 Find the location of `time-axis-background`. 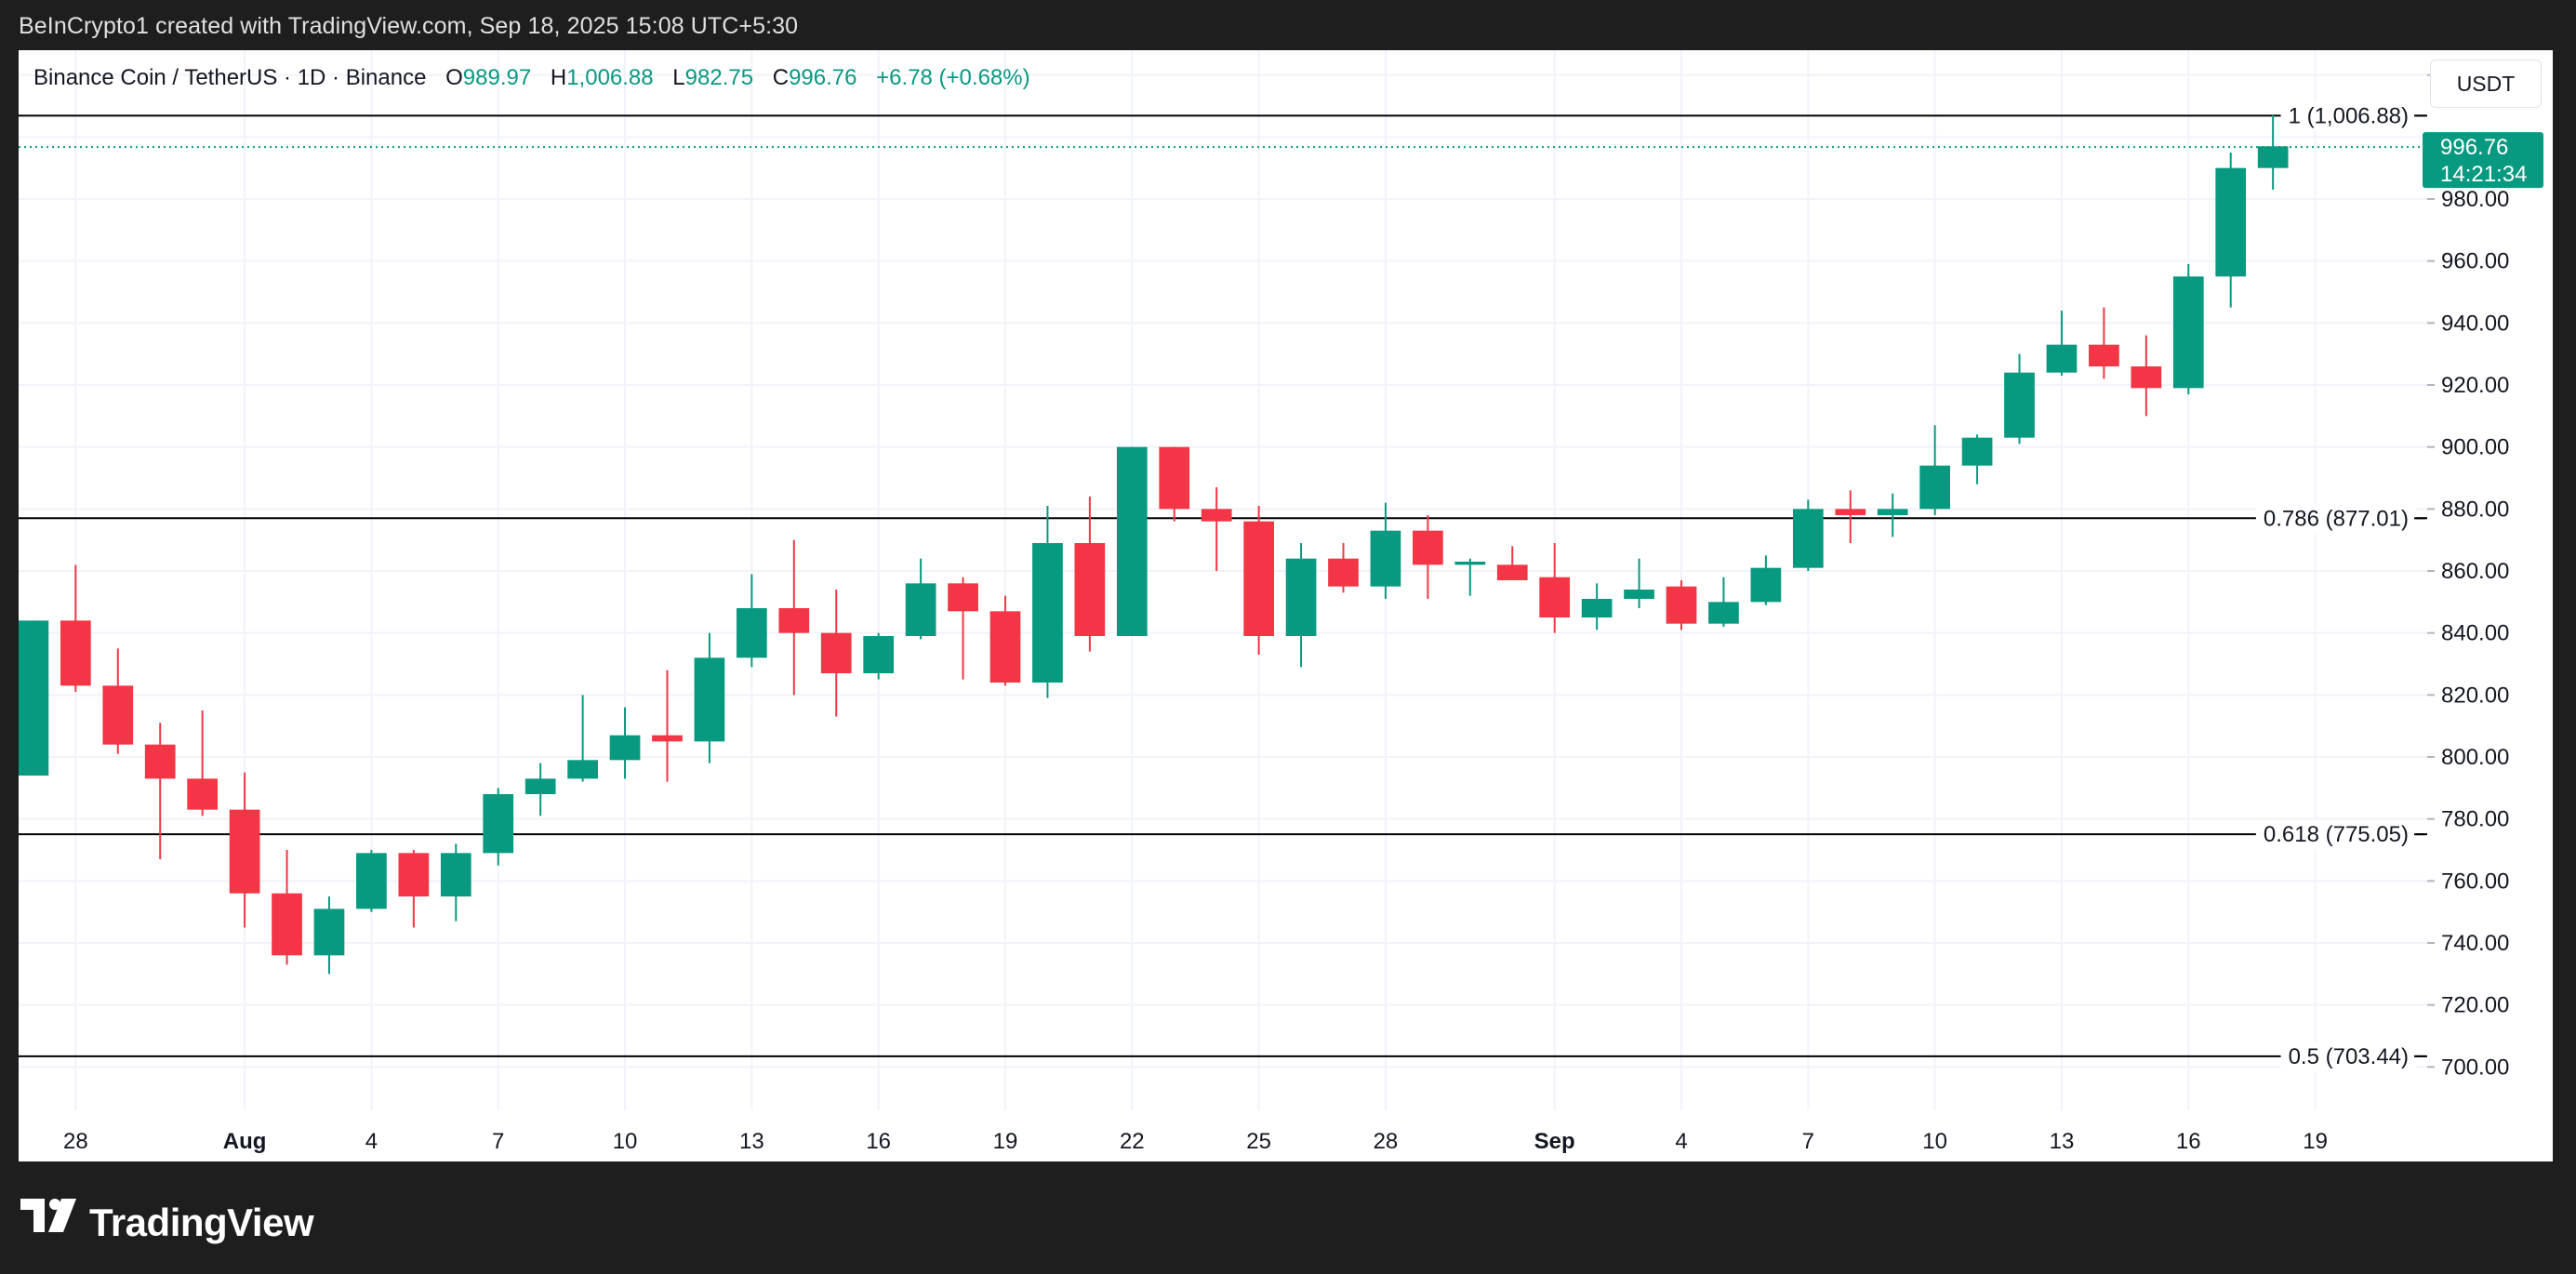

time-axis-background is located at coordinates (1223, 1135).